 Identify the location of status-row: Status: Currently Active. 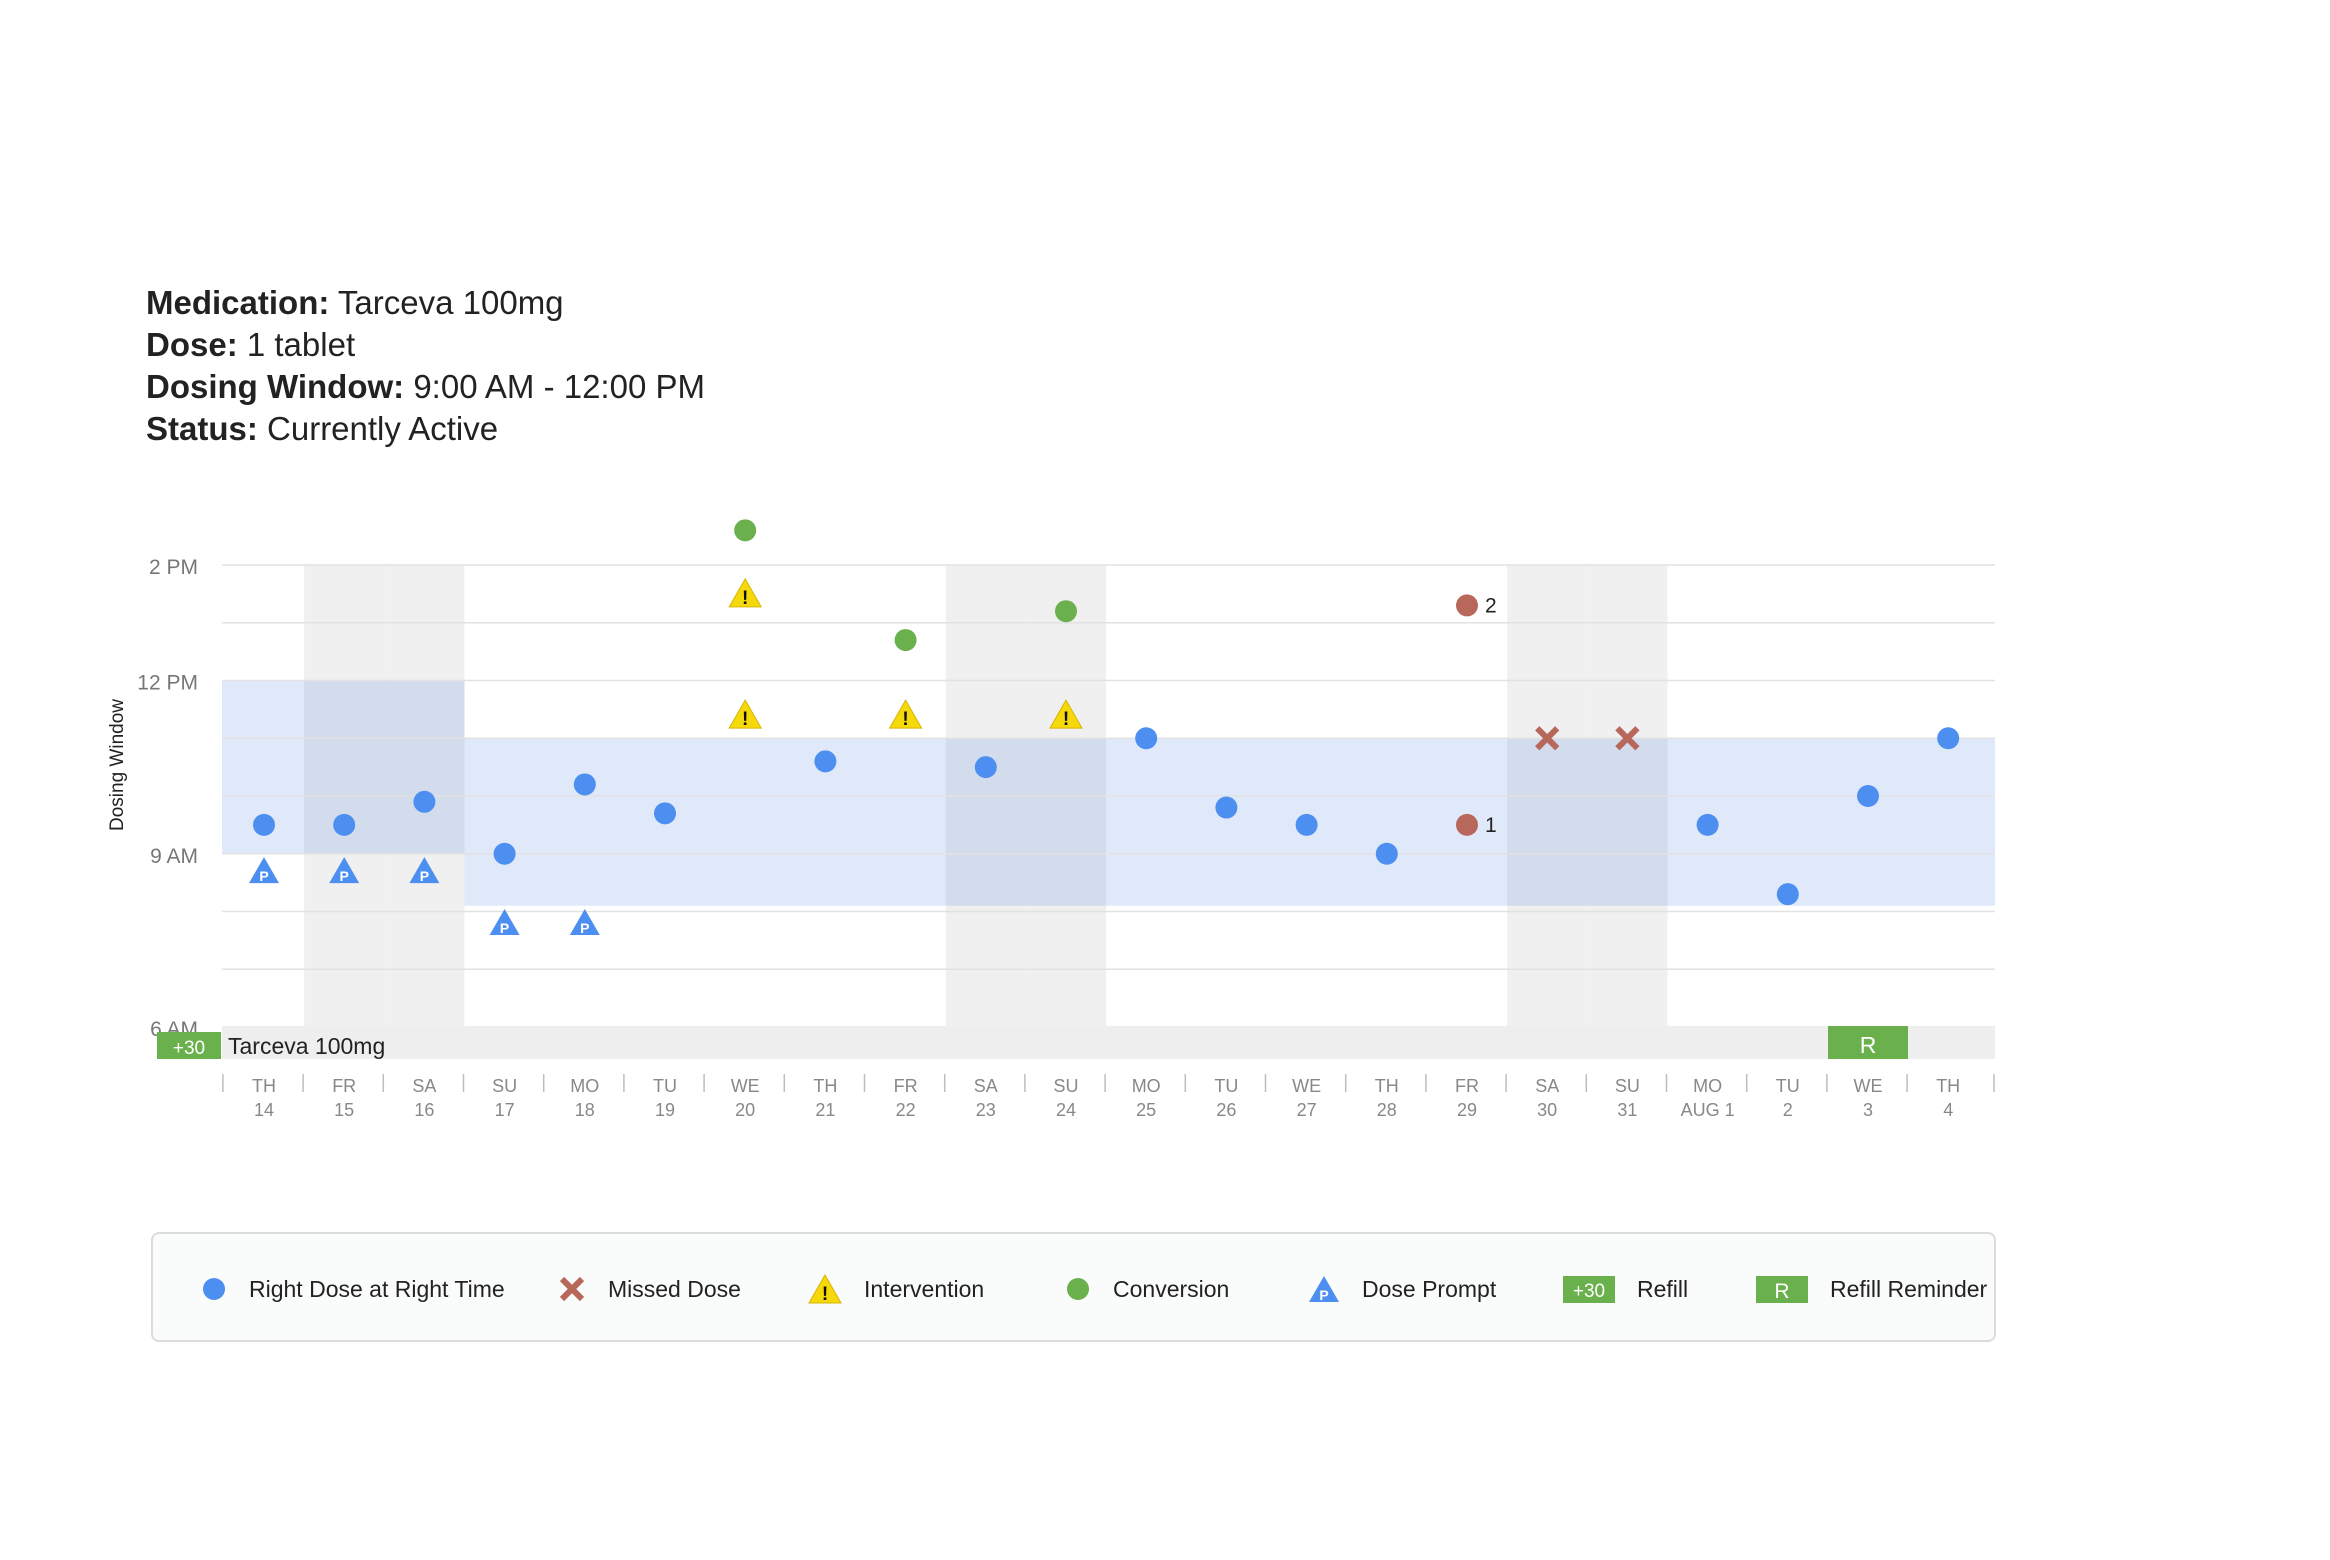
(322, 428).